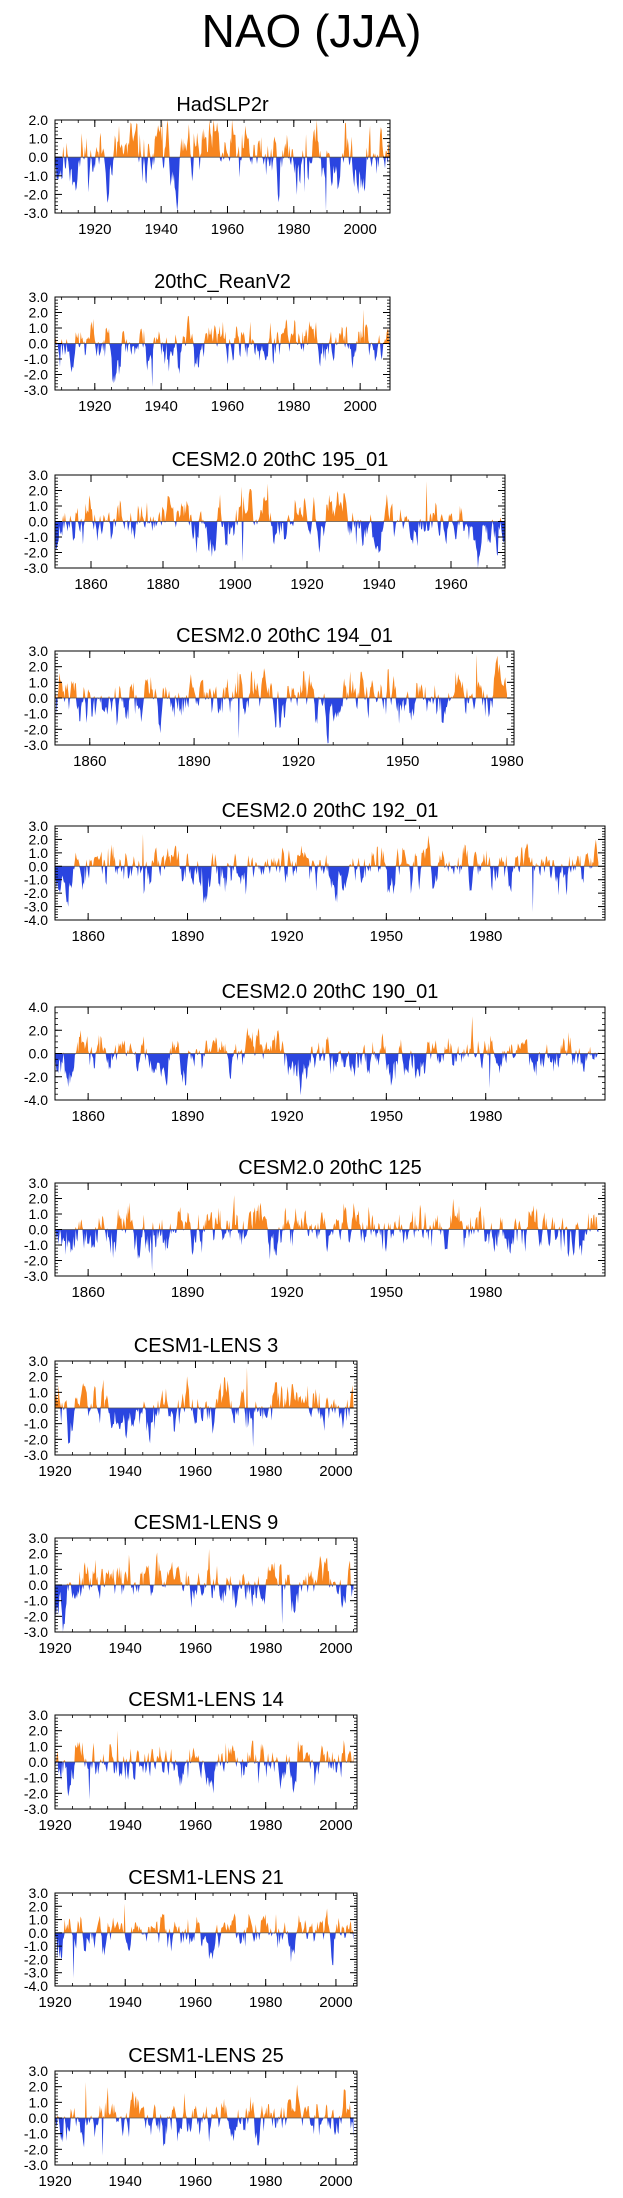 Image resolution: width=623 pixels, height=2198 pixels. What do you see at coordinates (206, 1700) in the screenshot?
I see `panel-title: CESM1-LENS 14` at bounding box center [206, 1700].